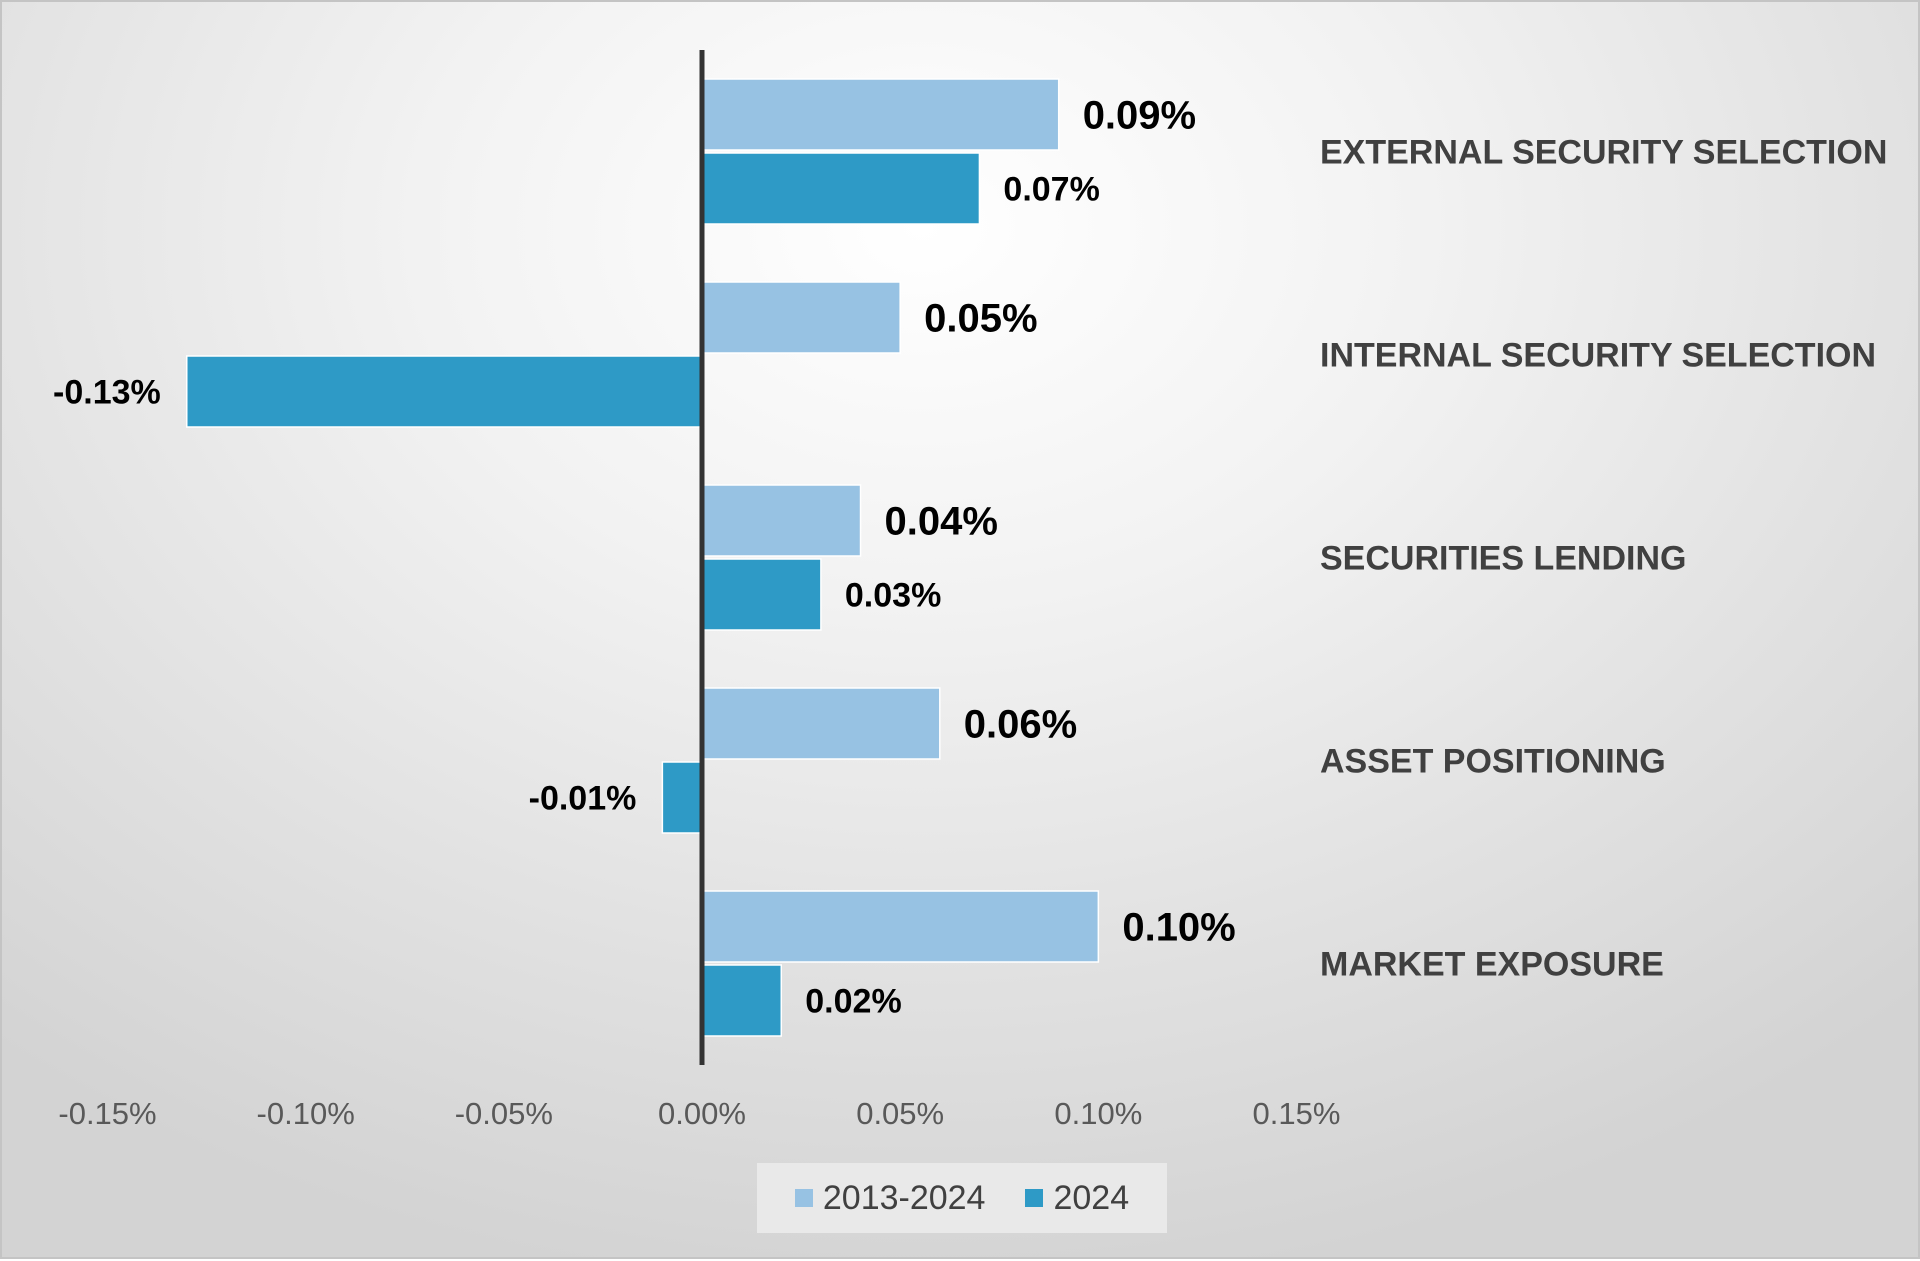 The height and width of the screenshot is (1261, 1920). I want to click on bar-internal-security-selection-2024, so click(444, 391).